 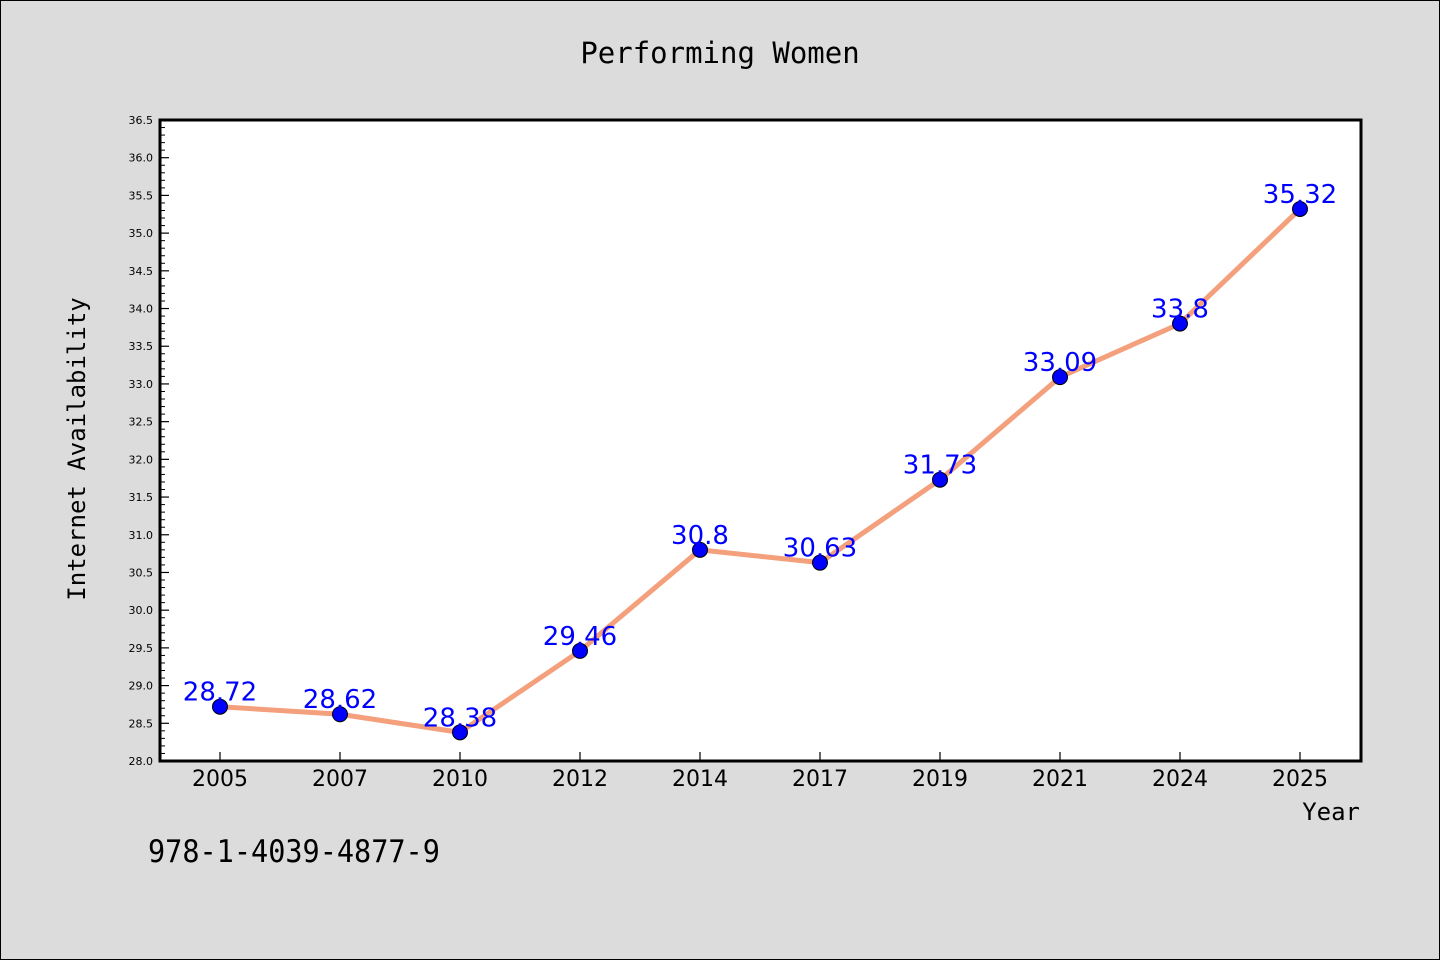 What do you see at coordinates (141, 686) in the screenshot?
I see `y-tick-label: 29.0` at bounding box center [141, 686].